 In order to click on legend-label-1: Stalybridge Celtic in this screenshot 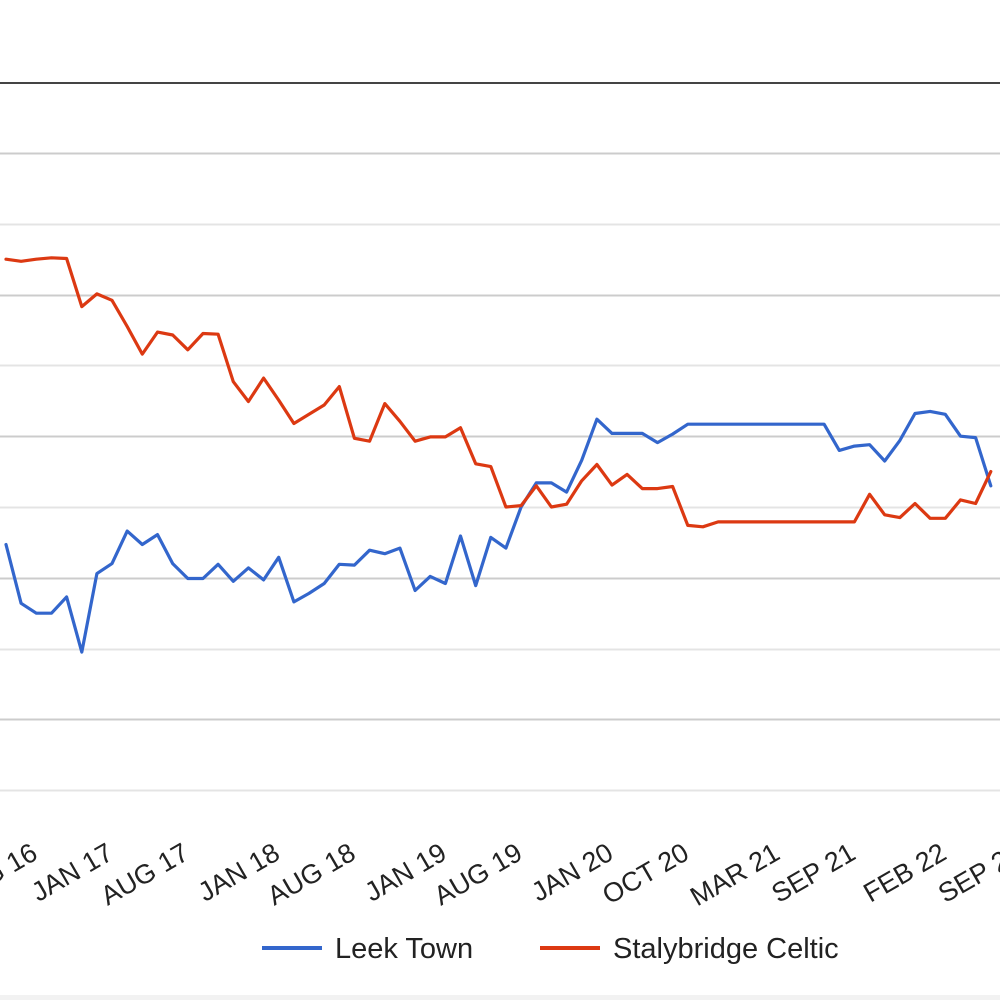, I will do `click(726, 949)`.